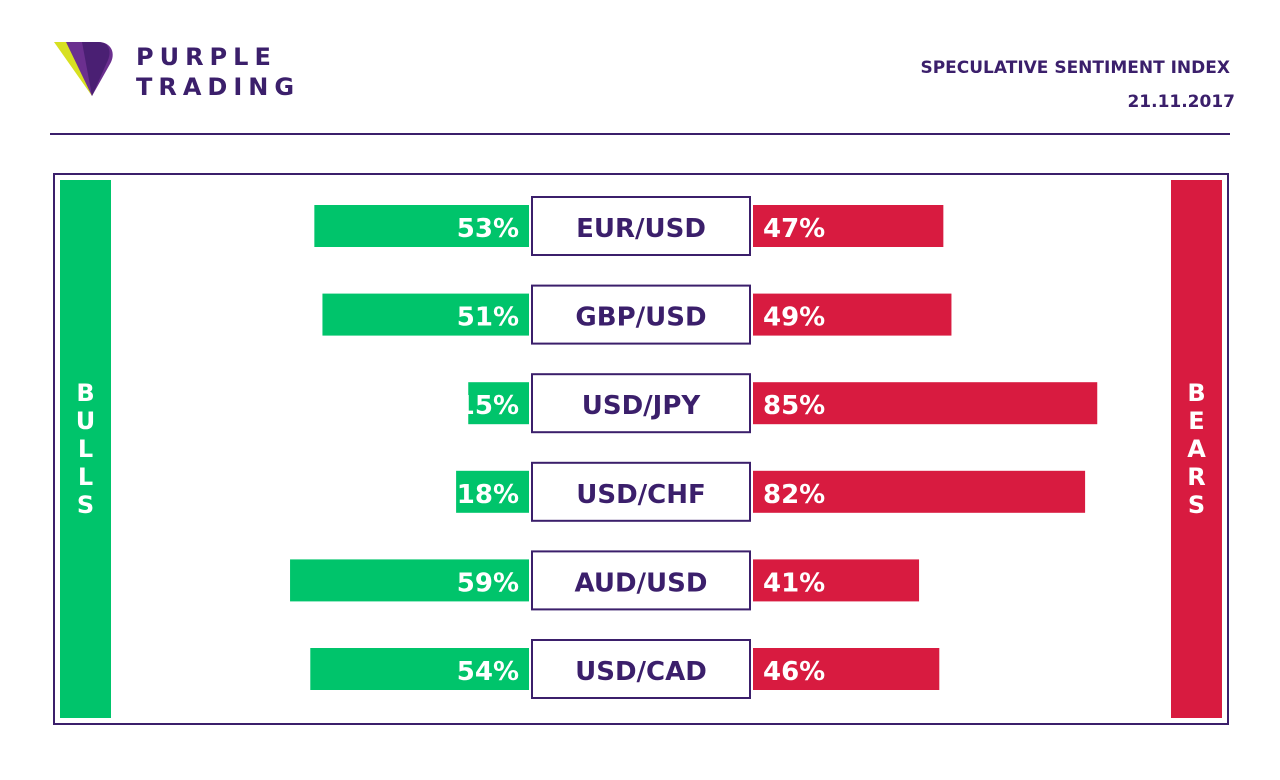  Describe the element at coordinates (1181, 102) in the screenshot. I see `report-date: 21.11.2017` at that location.